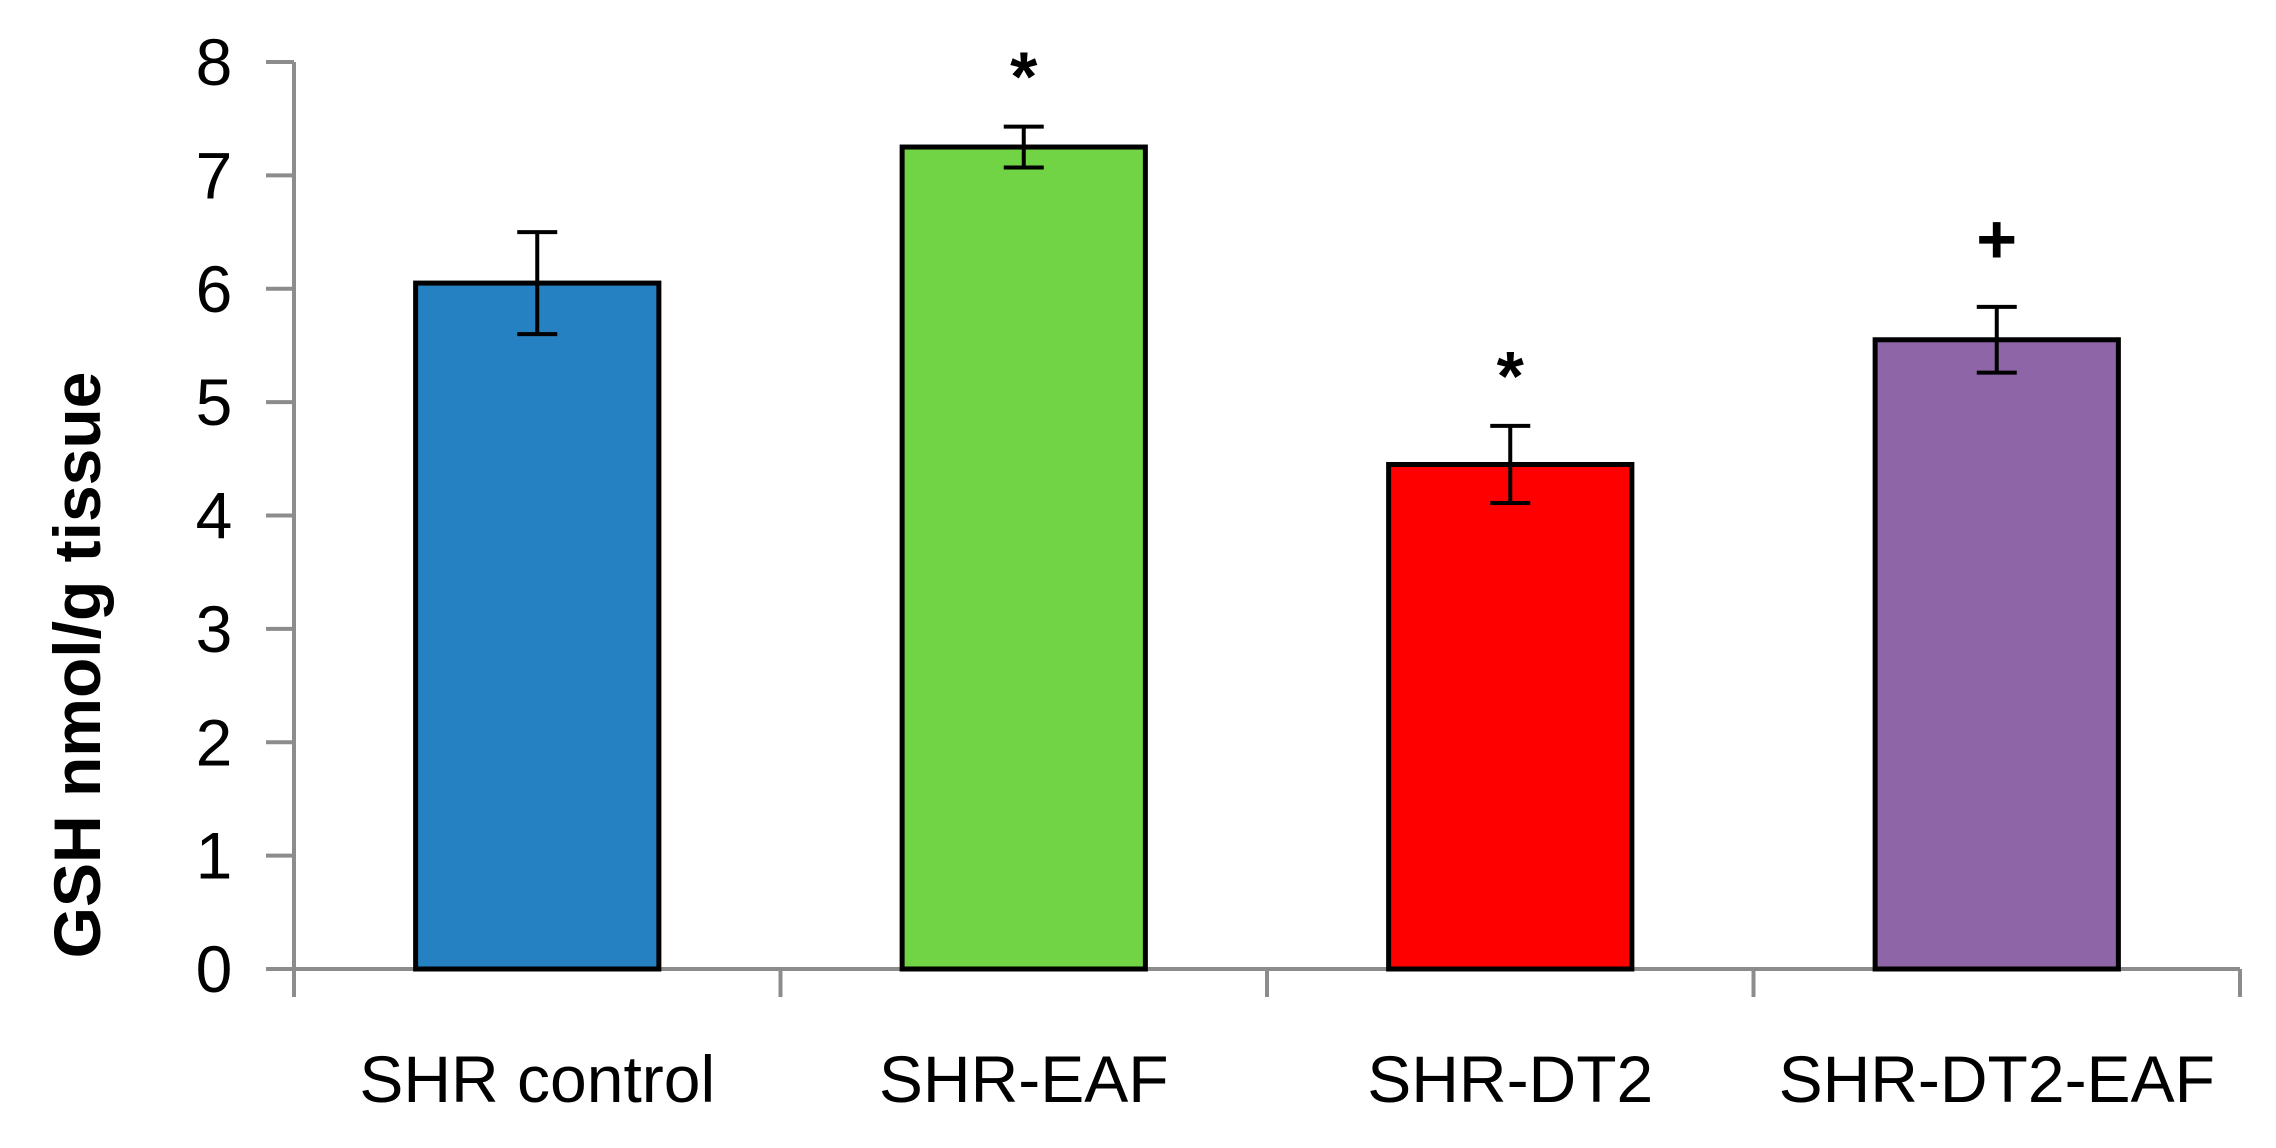  I want to click on y-tick-label-6: 6, so click(214, 289).